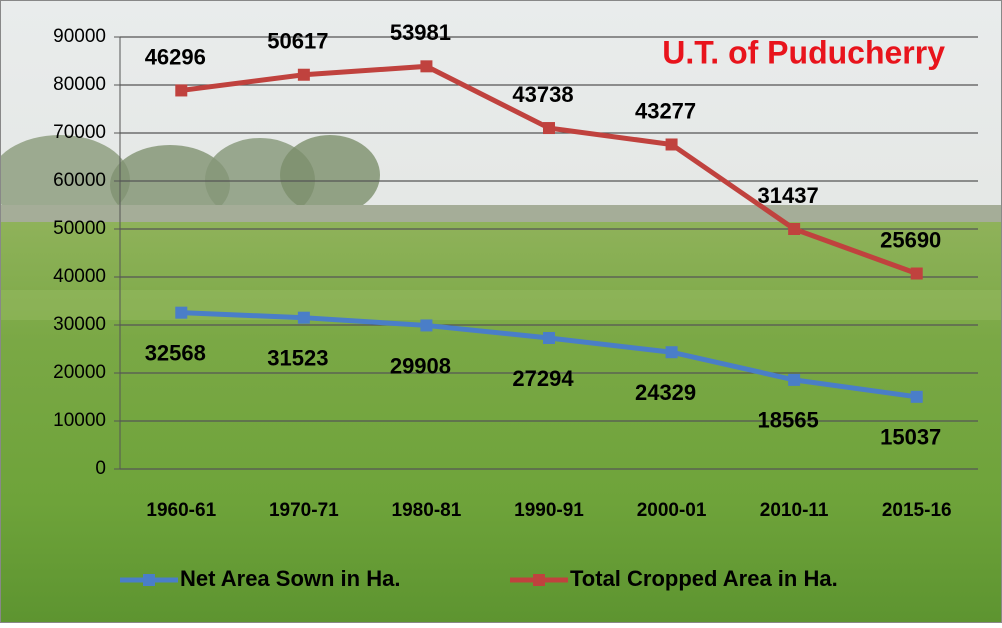 The image size is (1002, 628). Describe the element at coordinates (100, 468) in the screenshot. I see `y-tick-label: 0` at that location.